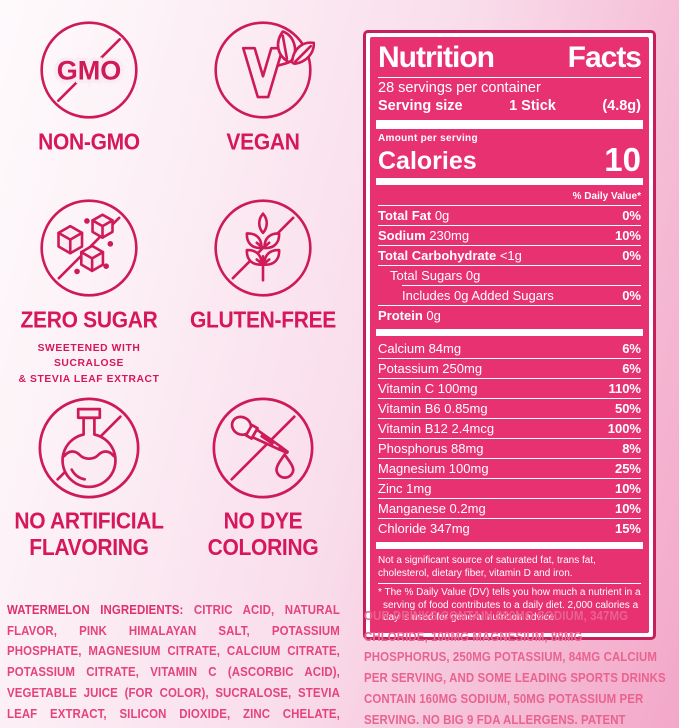  I want to click on badge-label: NO DYE COLORING, so click(263, 534).